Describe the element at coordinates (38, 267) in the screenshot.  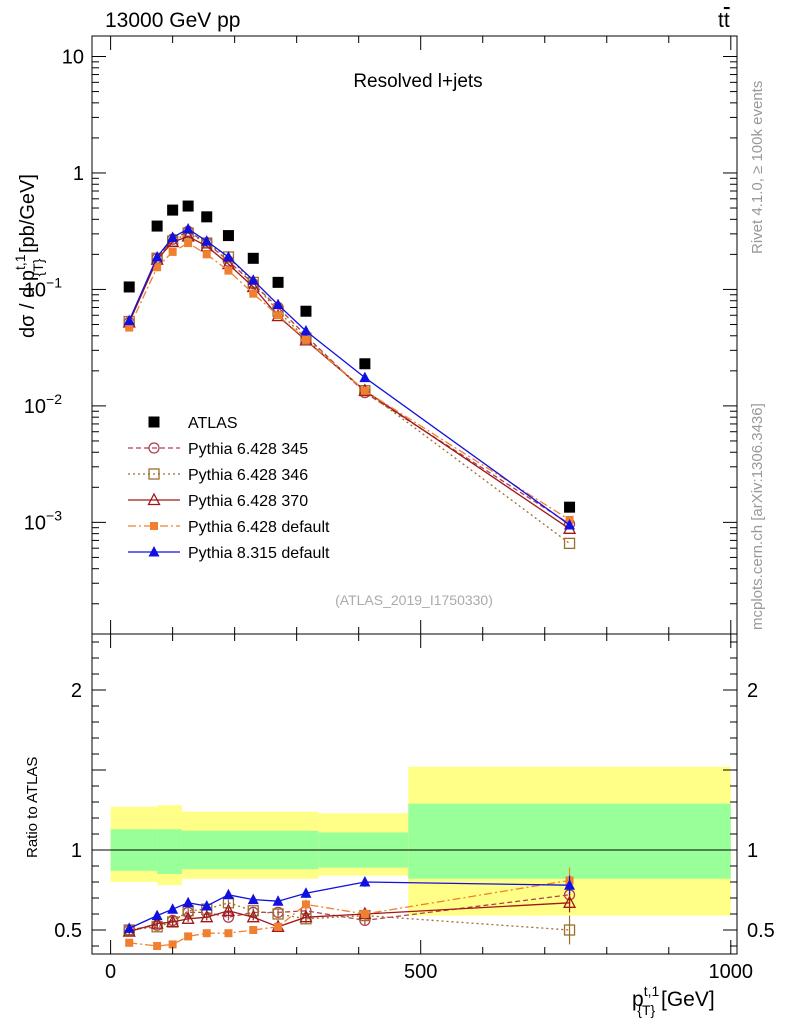
I see `ylabel-sub: {T}` at that location.